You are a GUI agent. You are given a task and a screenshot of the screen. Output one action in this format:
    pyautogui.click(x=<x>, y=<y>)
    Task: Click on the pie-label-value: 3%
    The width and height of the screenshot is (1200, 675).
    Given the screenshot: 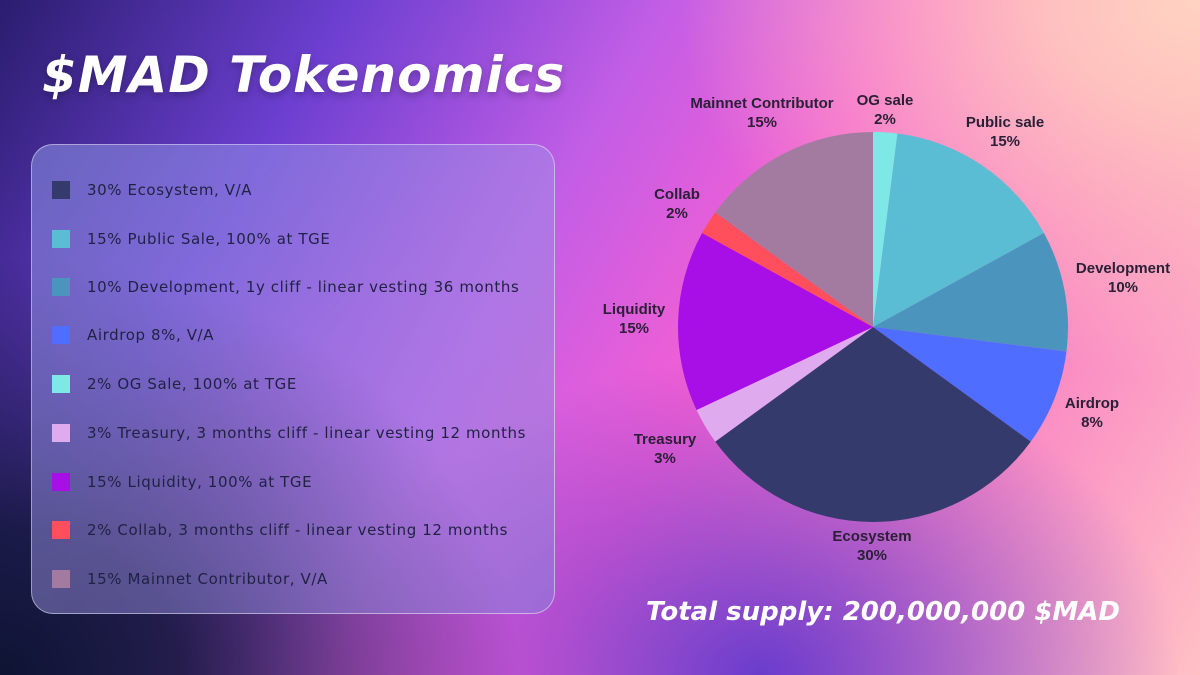 What is the action you would take?
    pyautogui.click(x=665, y=458)
    